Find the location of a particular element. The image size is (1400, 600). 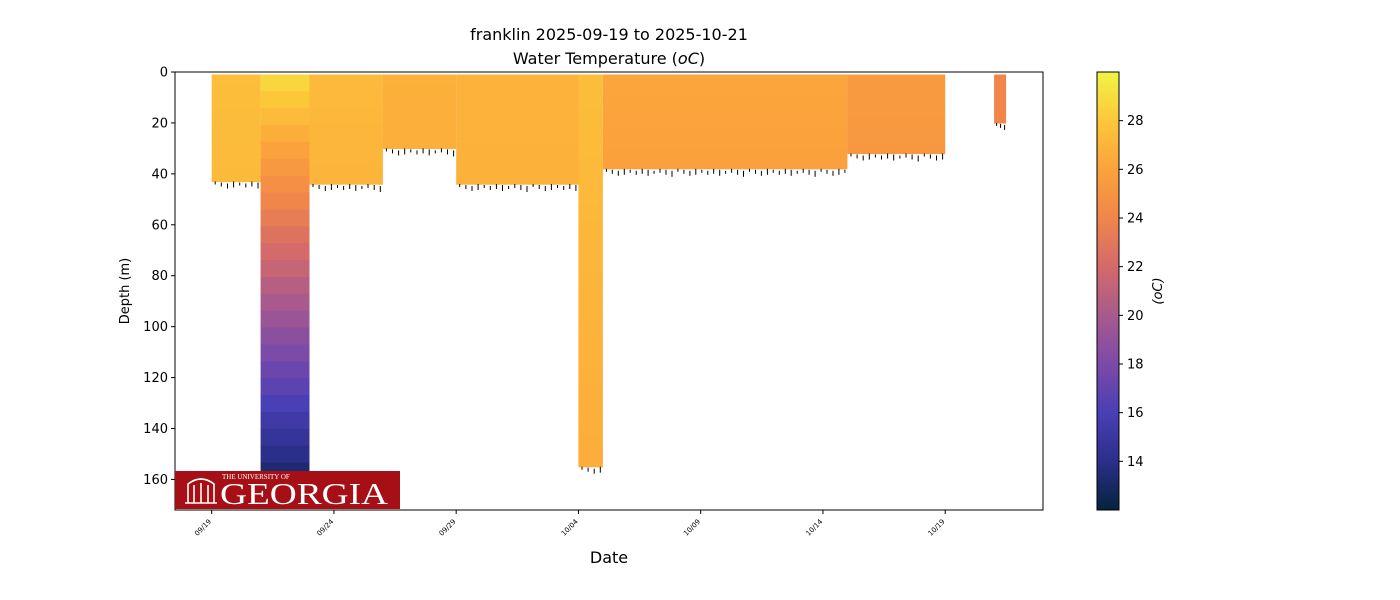

colorbar-label: (oC) is located at coordinates (1158, 290).